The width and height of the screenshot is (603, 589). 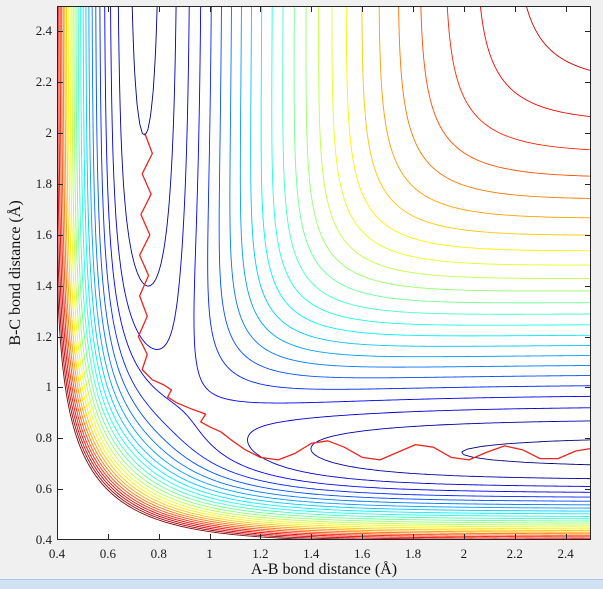 What do you see at coordinates (209, 553) in the screenshot?
I see `x-tick-label: 1` at bounding box center [209, 553].